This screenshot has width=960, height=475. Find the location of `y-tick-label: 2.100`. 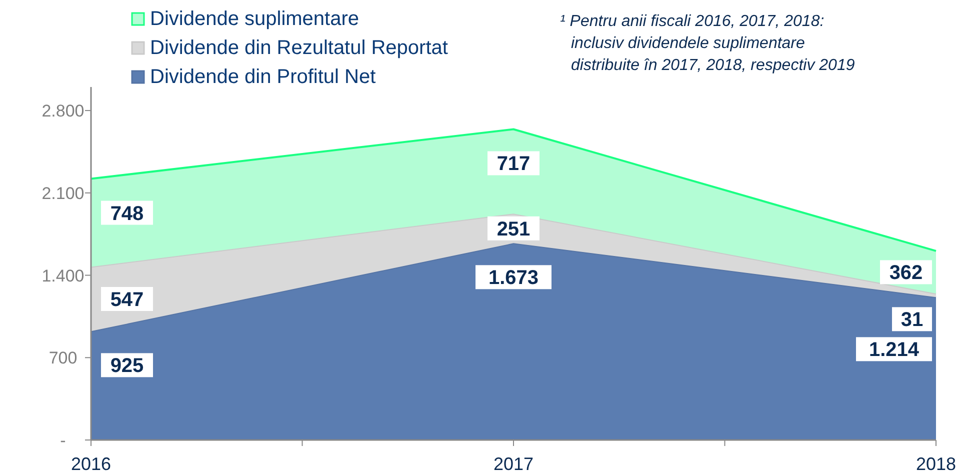

y-tick-label: 2.100 is located at coordinates (63, 193).